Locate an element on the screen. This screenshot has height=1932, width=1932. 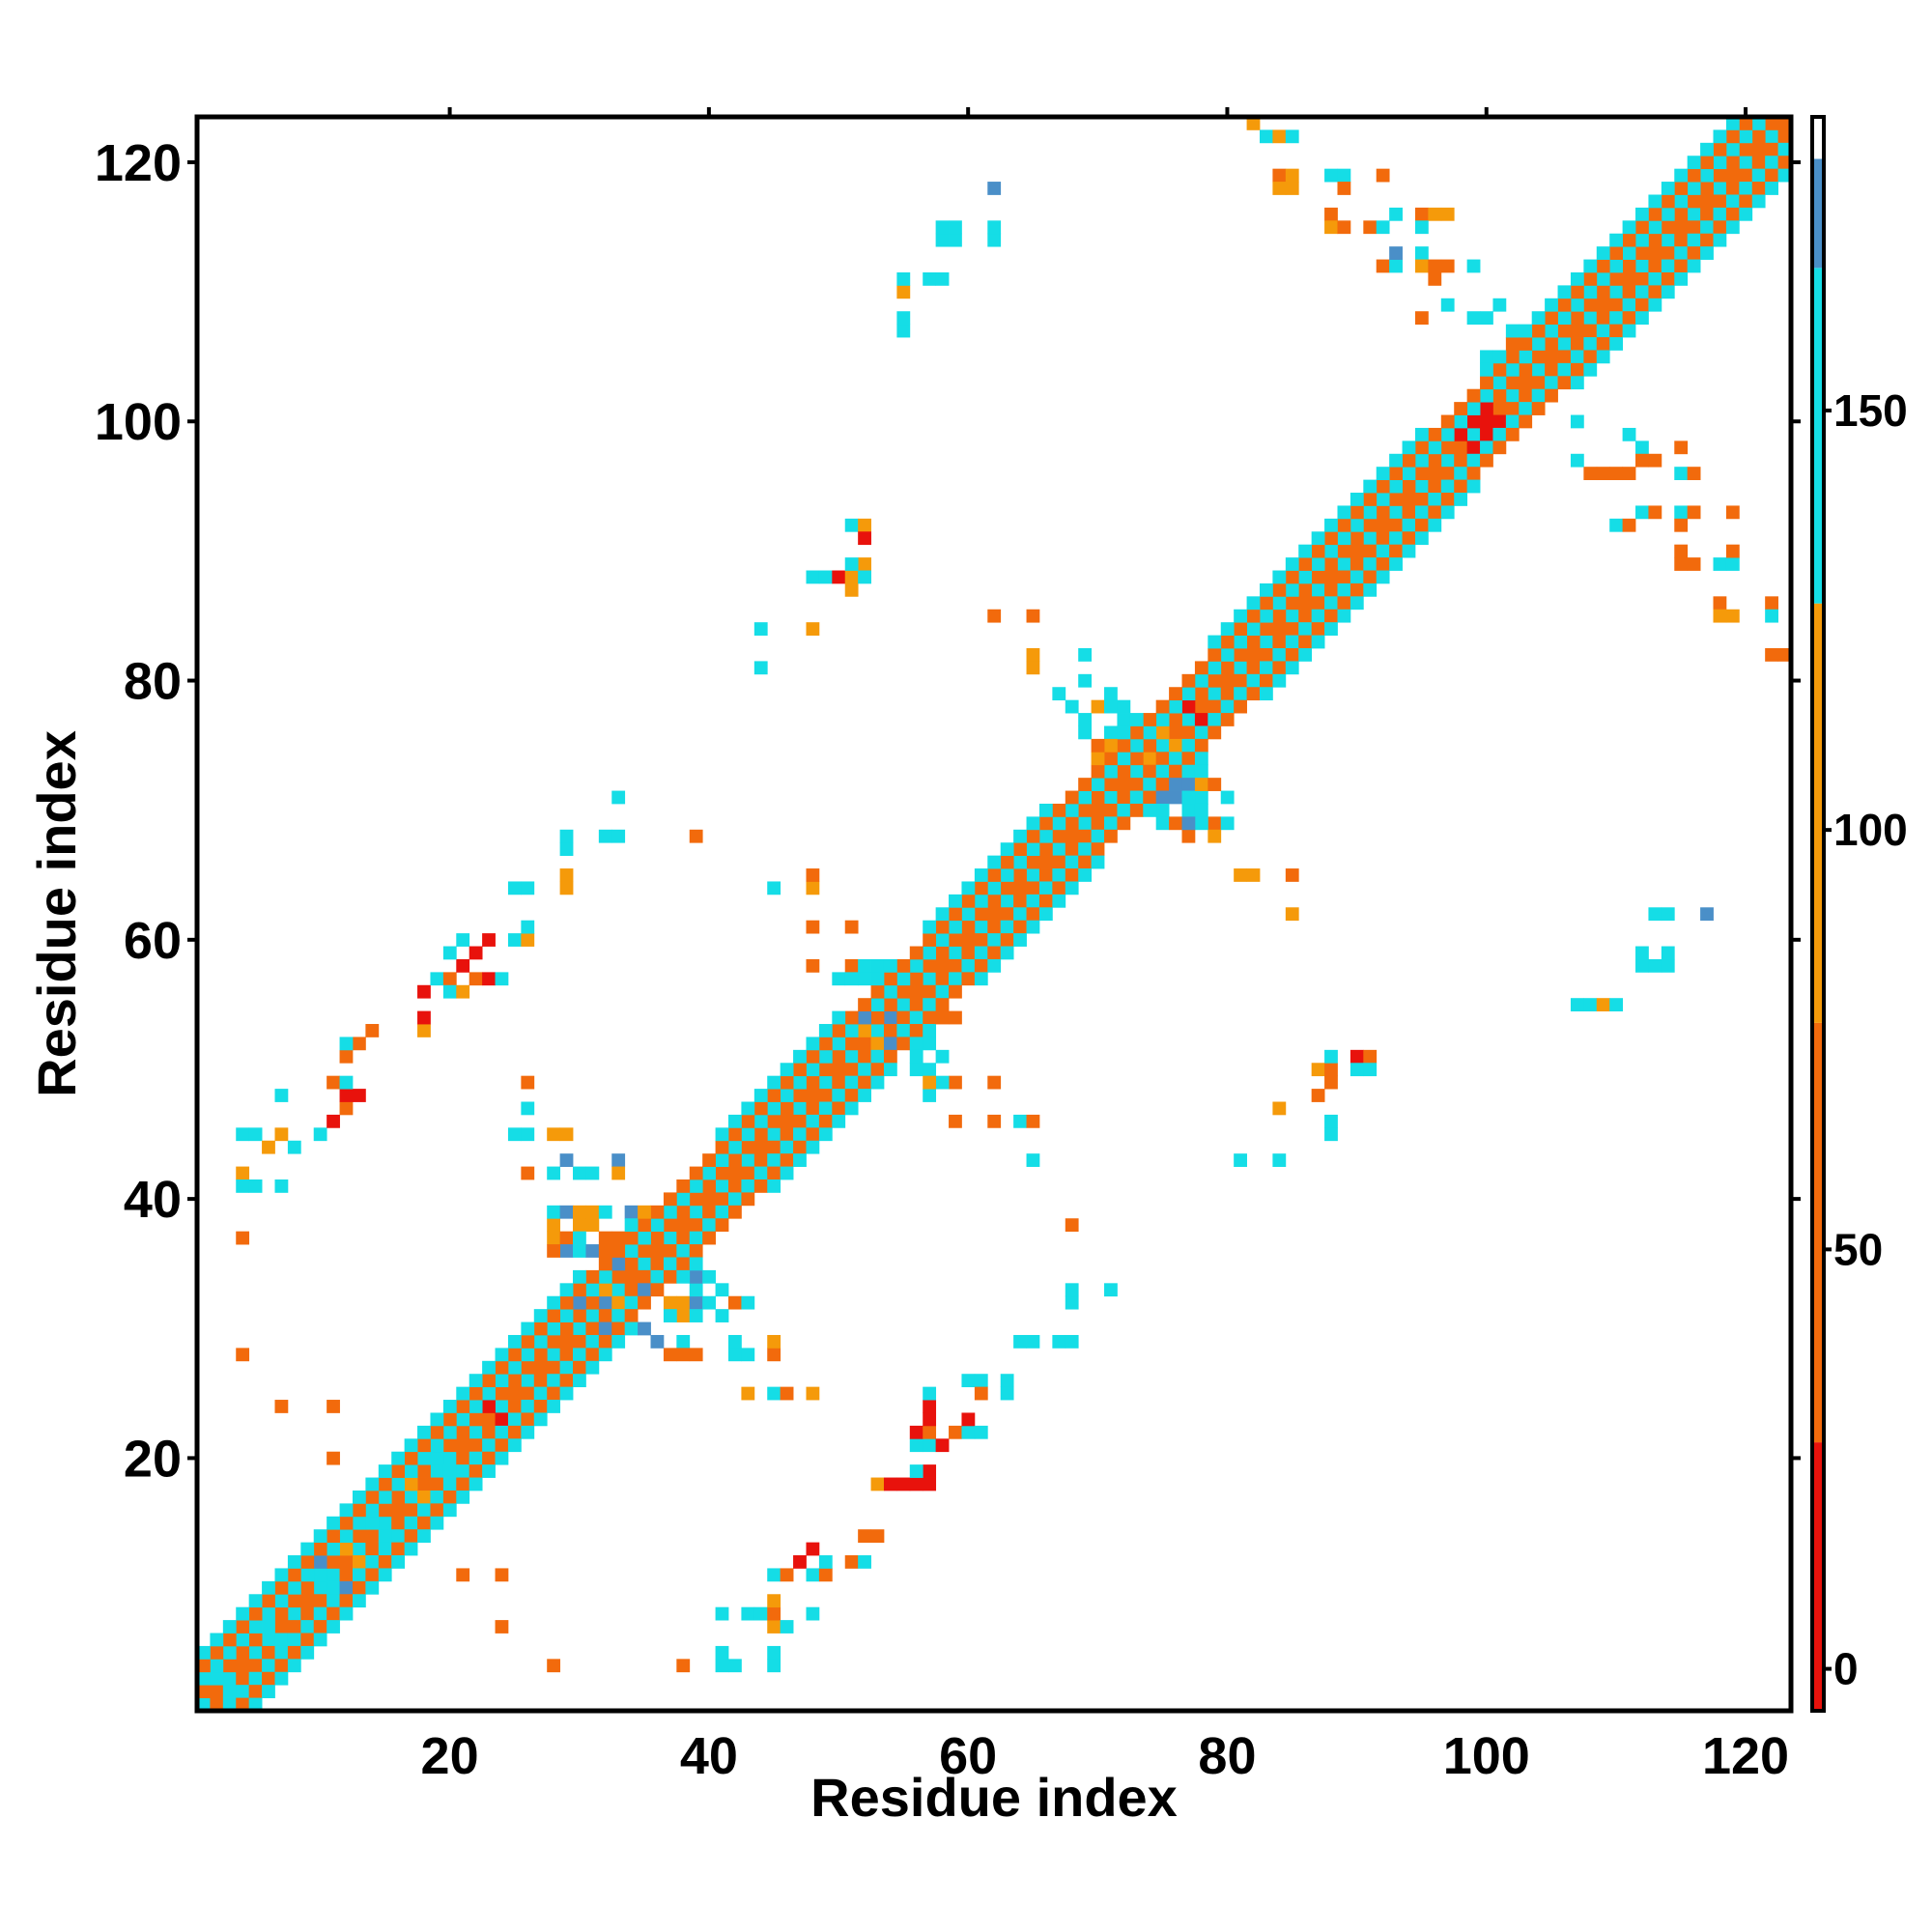
y-tick-label: 120 is located at coordinates (138, 163).